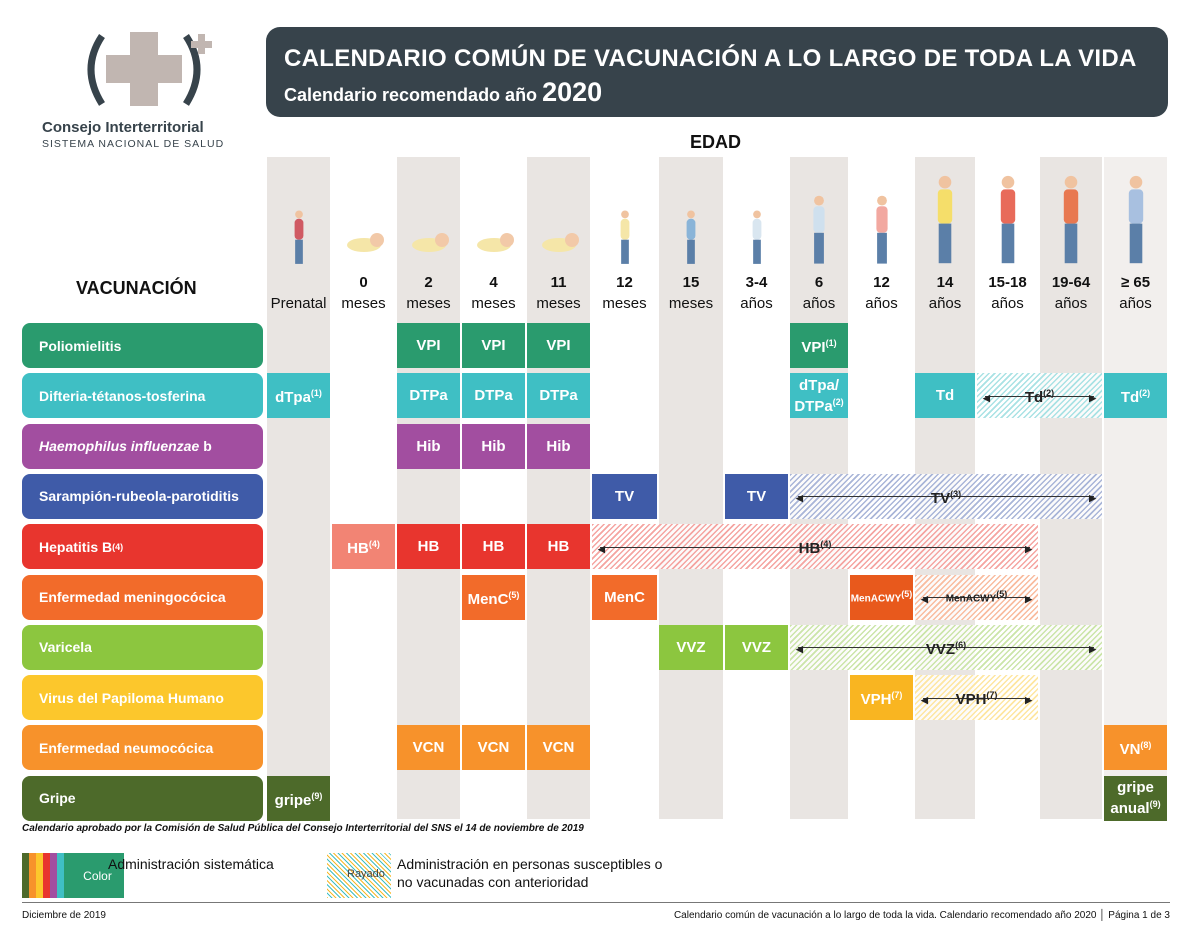 This screenshot has width=1200, height=934. I want to click on column-age-value: 0, so click(363, 282).